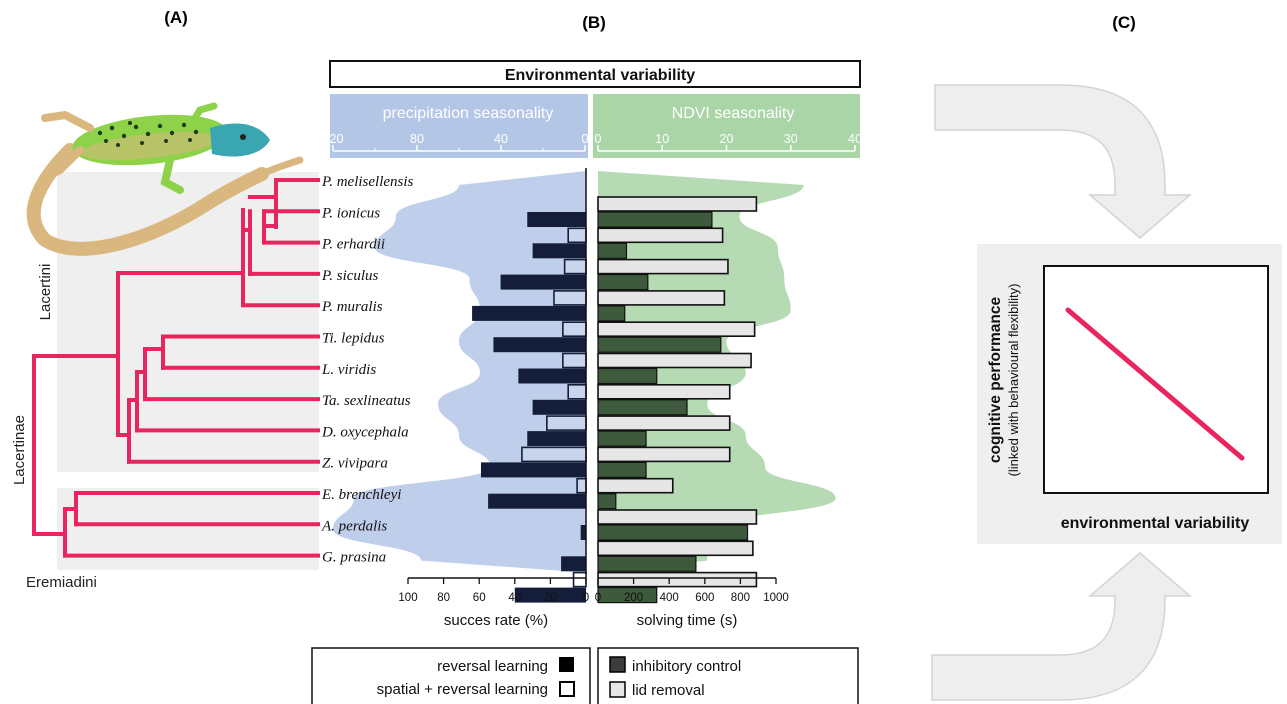  What do you see at coordinates (1063, 161) in the screenshot?
I see `arrow-top` at bounding box center [1063, 161].